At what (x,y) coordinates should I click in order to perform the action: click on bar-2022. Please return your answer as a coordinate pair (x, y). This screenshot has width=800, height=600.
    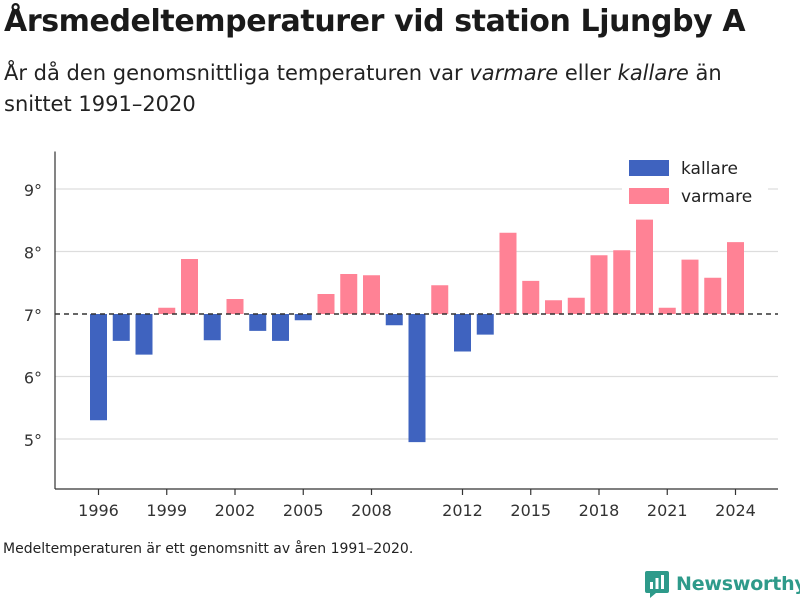
    Looking at the image, I should click on (690, 286).